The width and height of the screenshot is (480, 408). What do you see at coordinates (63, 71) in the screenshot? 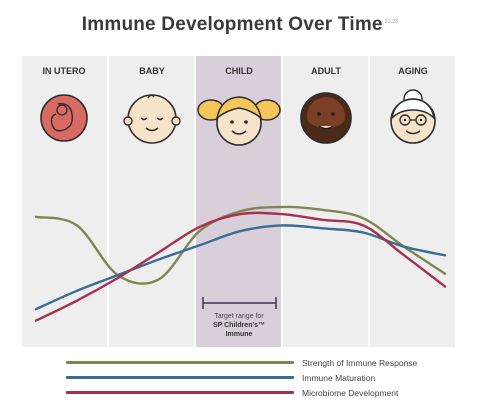
I see `stage-label-in-utero: IN UTERO` at bounding box center [63, 71].